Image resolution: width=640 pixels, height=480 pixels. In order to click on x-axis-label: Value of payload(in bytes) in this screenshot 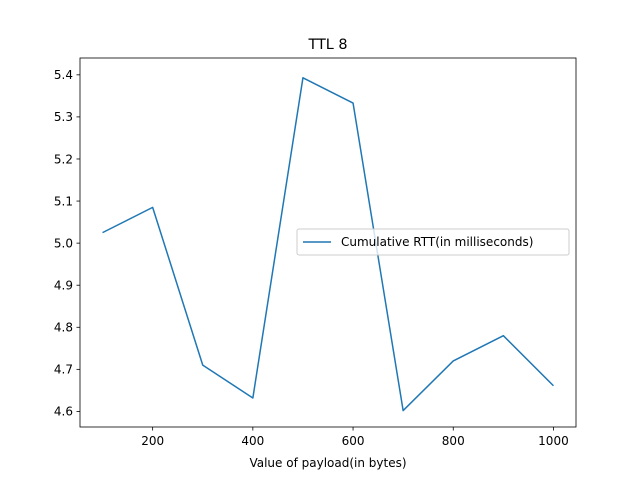, I will do `click(327, 463)`.